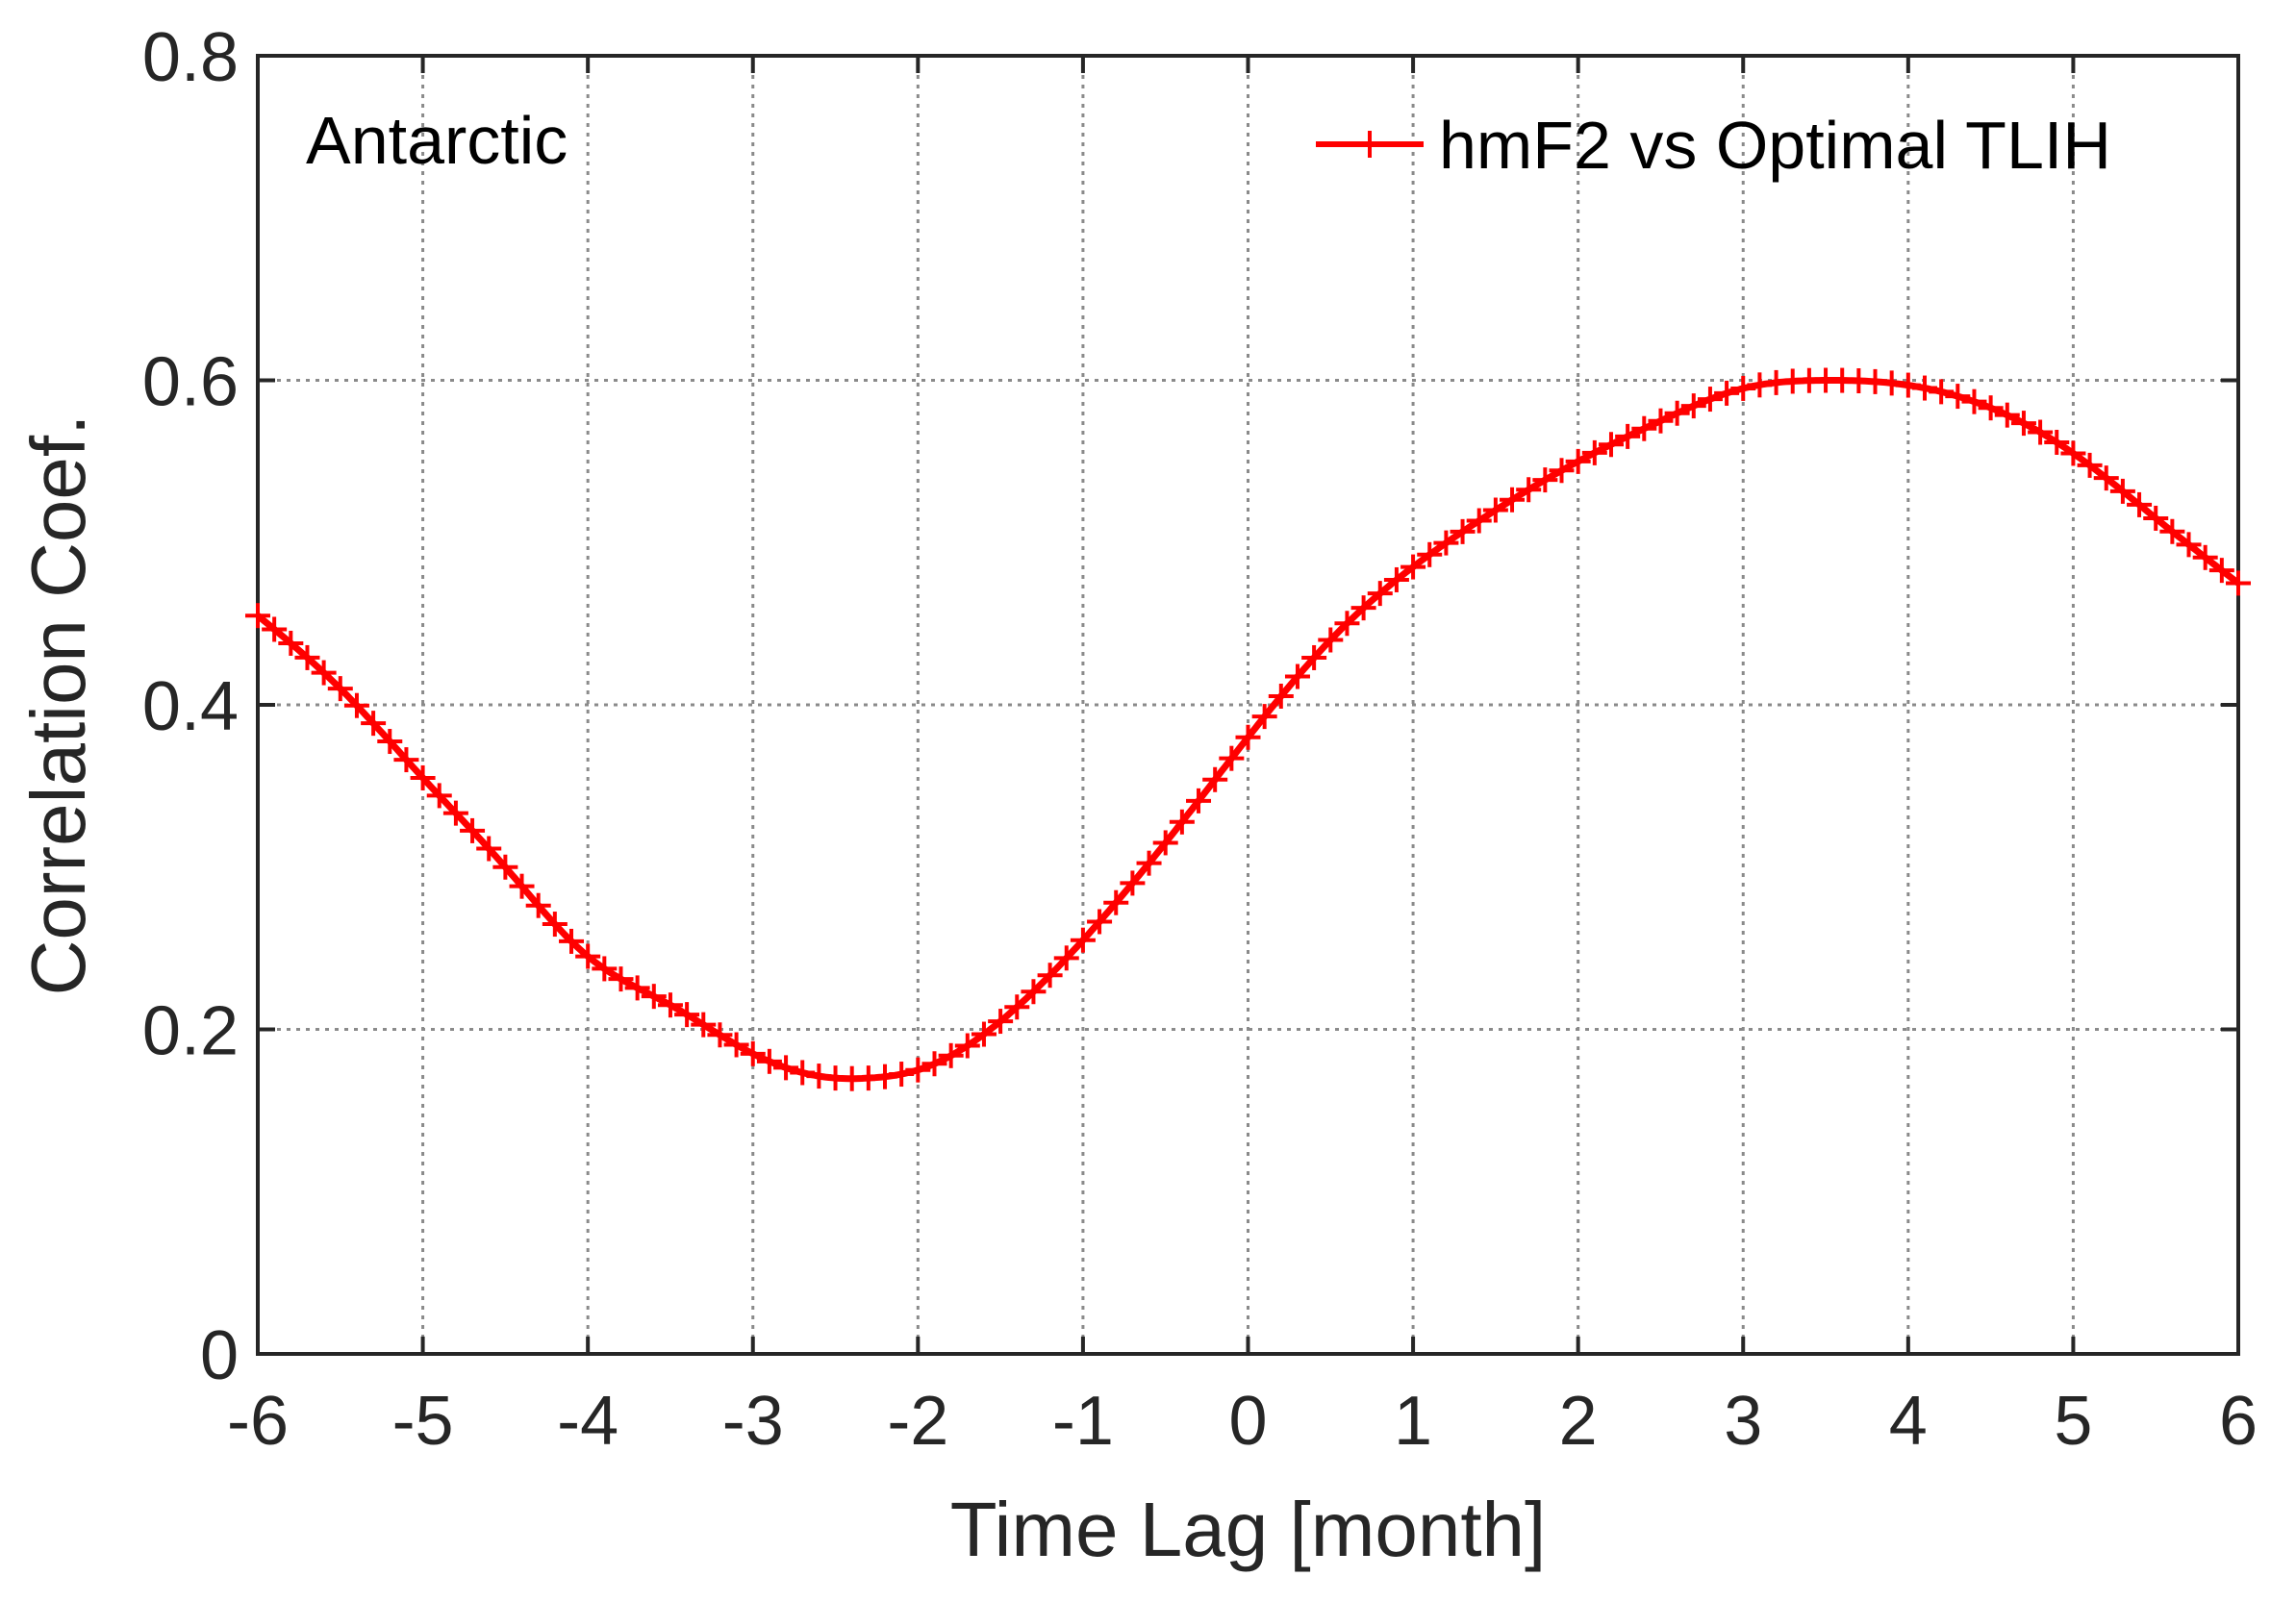 This screenshot has height=1602, width=2296. I want to click on y-tick-label: 0.6, so click(190, 383).